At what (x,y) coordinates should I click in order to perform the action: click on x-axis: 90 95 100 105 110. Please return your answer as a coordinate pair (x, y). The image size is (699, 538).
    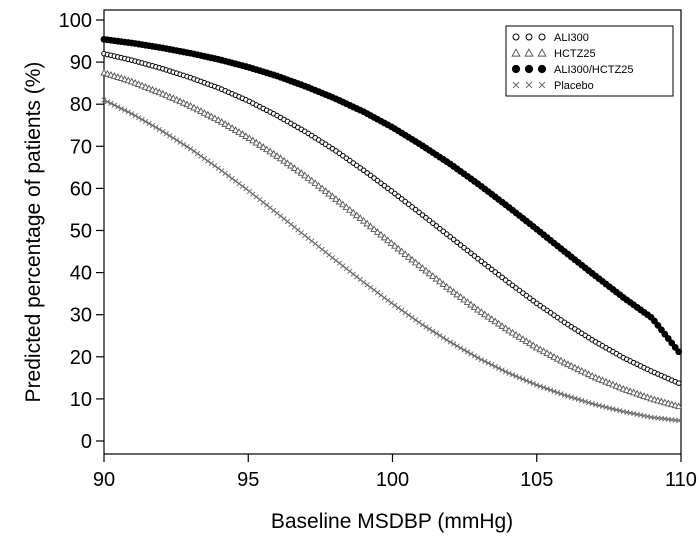
    Looking at the image, I should click on (395, 472).